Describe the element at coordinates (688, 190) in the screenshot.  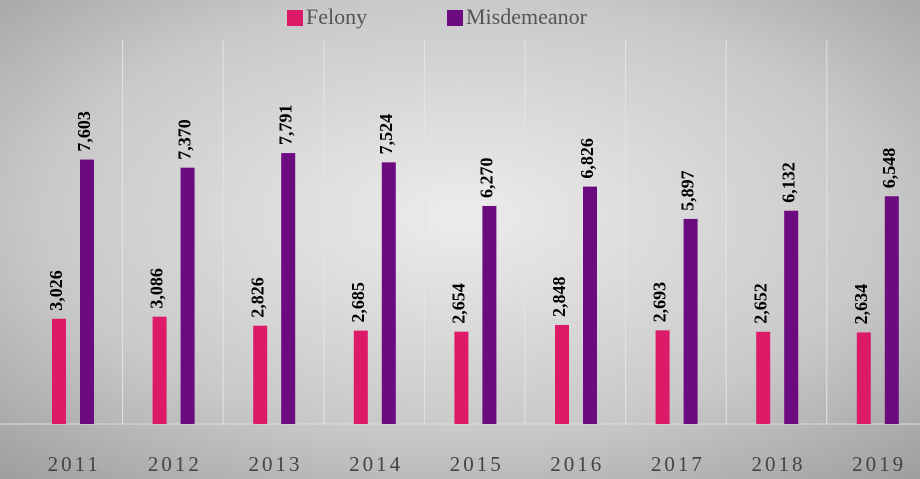
I see `data-label: 5,897` at that location.